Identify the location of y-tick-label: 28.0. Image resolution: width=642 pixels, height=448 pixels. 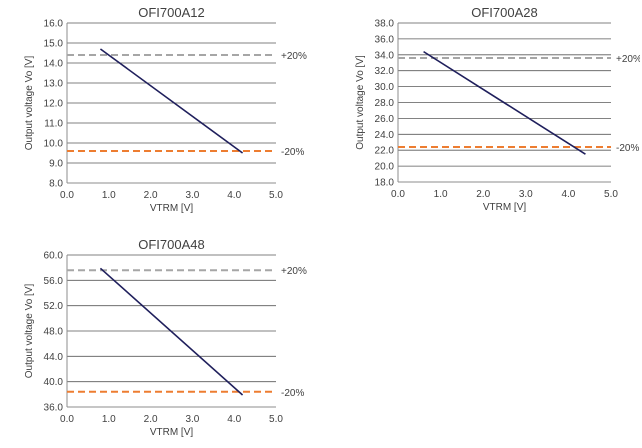
(385, 103).